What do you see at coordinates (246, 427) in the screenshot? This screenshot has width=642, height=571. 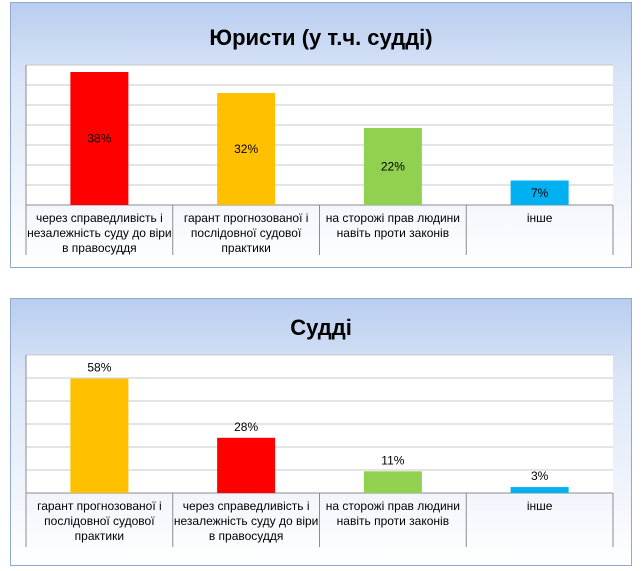 I see `data-label: 28%` at bounding box center [246, 427].